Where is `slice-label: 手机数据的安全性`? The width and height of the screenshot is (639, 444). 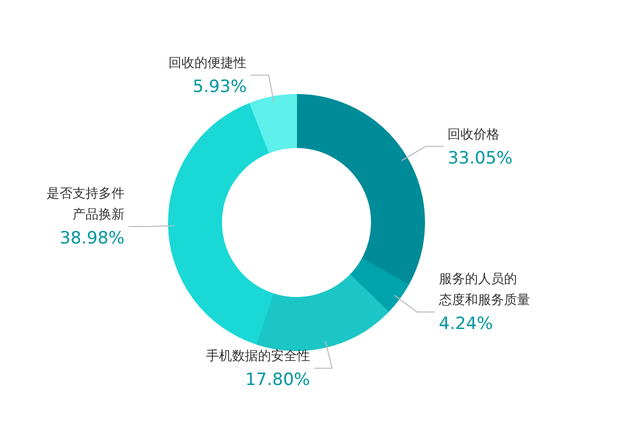 slice-label: 手机数据的安全性 is located at coordinates (258, 356).